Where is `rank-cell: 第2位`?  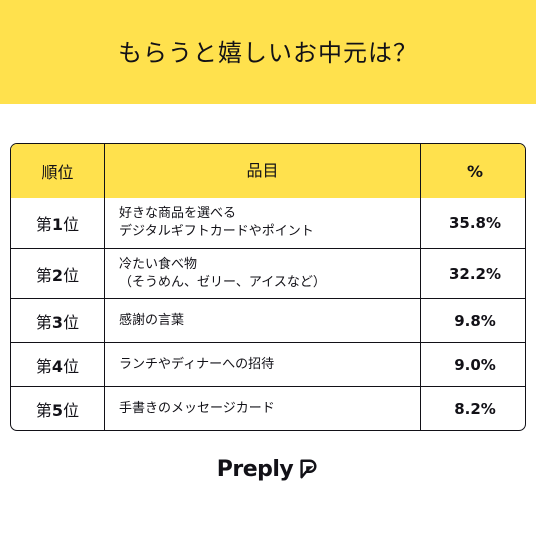
rank-cell: 第2位 is located at coordinates (57, 273).